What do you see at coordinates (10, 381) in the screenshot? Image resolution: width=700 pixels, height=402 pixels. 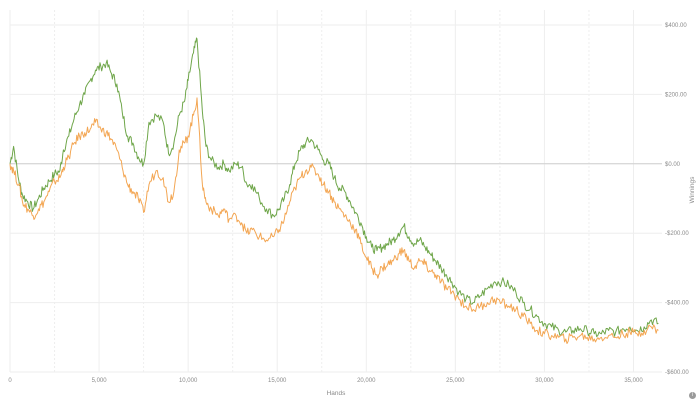 I see `x-tick-label: 0` at bounding box center [10, 381].